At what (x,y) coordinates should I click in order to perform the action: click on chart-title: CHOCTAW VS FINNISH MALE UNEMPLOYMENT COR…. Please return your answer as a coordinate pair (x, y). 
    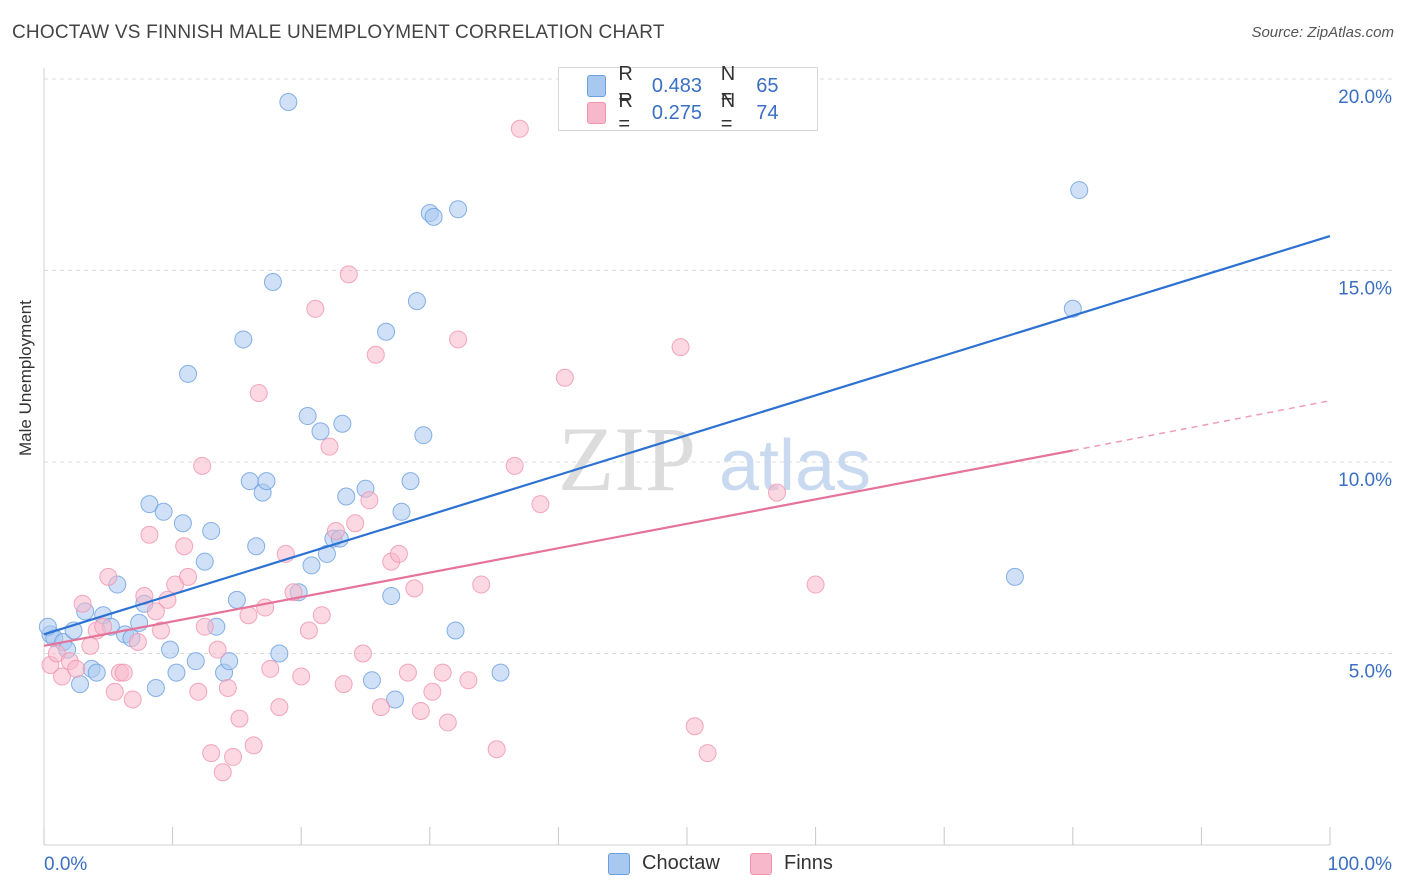
    Looking at the image, I should click on (338, 32).